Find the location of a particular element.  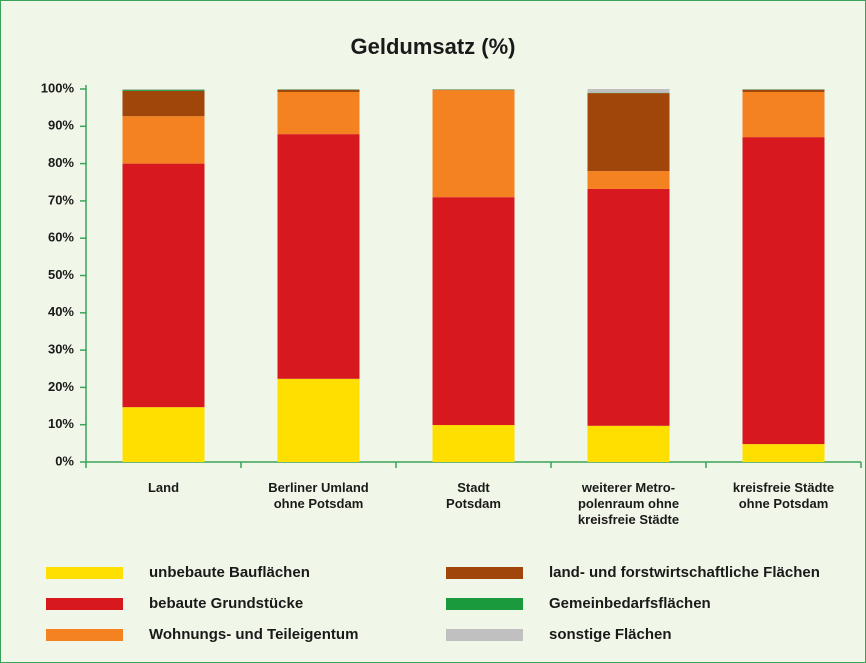

legend-label: unbebaute Bauflächen is located at coordinates (229, 572).